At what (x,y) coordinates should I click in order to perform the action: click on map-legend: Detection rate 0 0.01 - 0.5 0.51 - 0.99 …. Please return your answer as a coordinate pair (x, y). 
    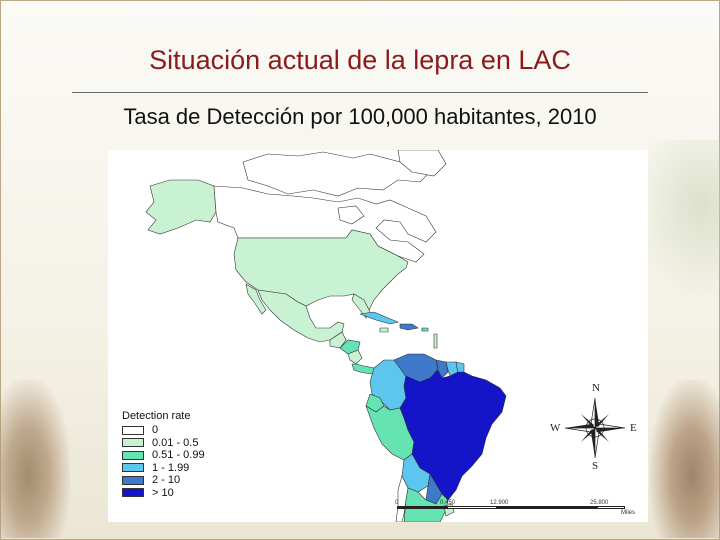
    Looking at the image, I should click on (163, 454).